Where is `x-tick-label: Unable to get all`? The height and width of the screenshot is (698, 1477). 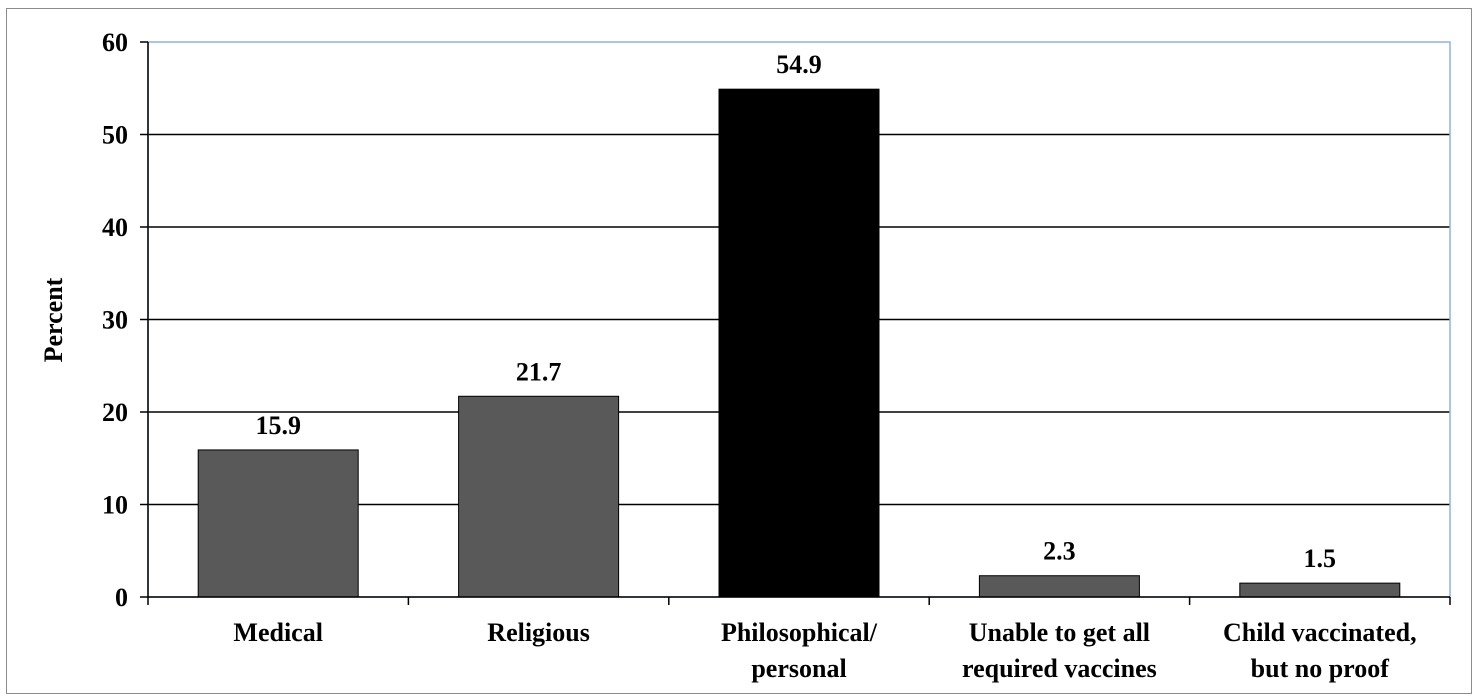
x-tick-label: Unable to get all is located at coordinates (1059, 632).